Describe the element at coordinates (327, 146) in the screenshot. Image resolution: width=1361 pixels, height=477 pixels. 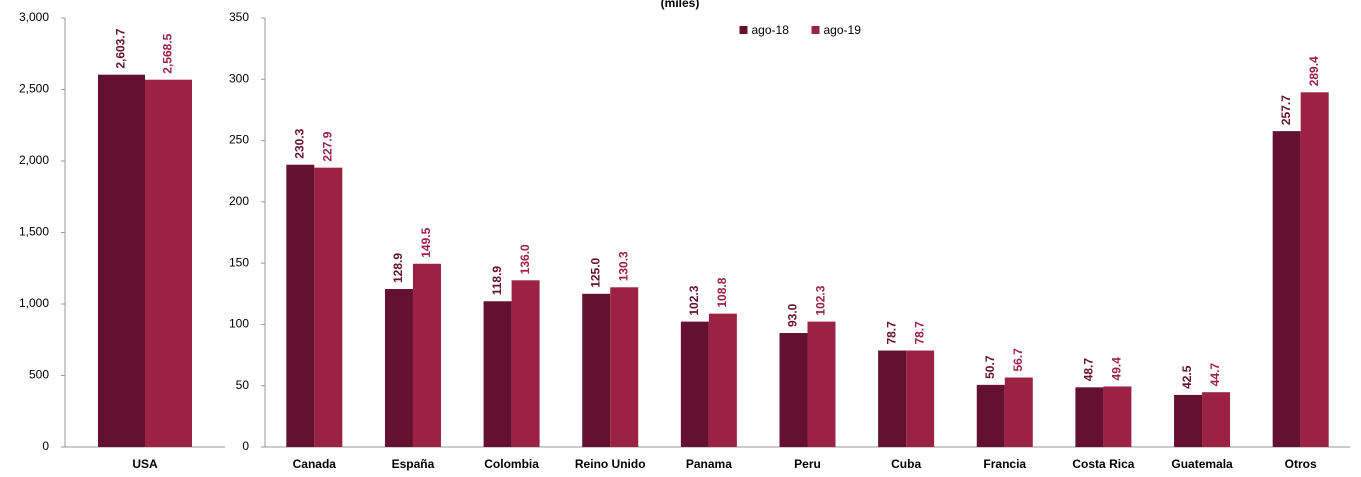
I see `data-label: 227.9` at that location.